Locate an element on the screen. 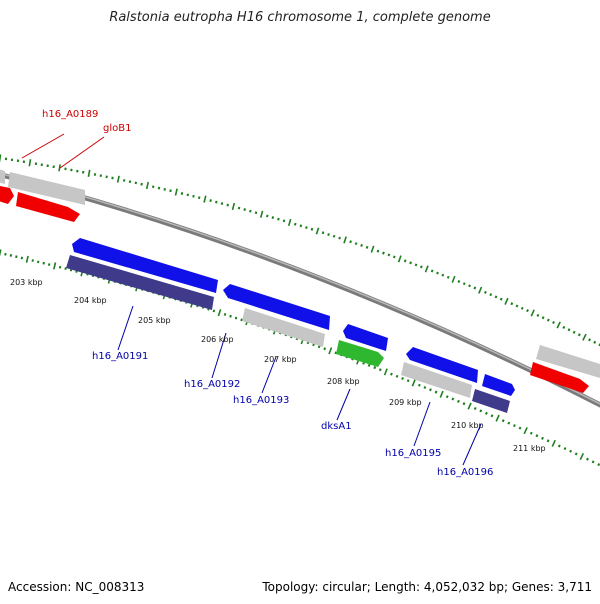  gene-label-h16_A0195: h16_A0195 is located at coordinates (413, 453).